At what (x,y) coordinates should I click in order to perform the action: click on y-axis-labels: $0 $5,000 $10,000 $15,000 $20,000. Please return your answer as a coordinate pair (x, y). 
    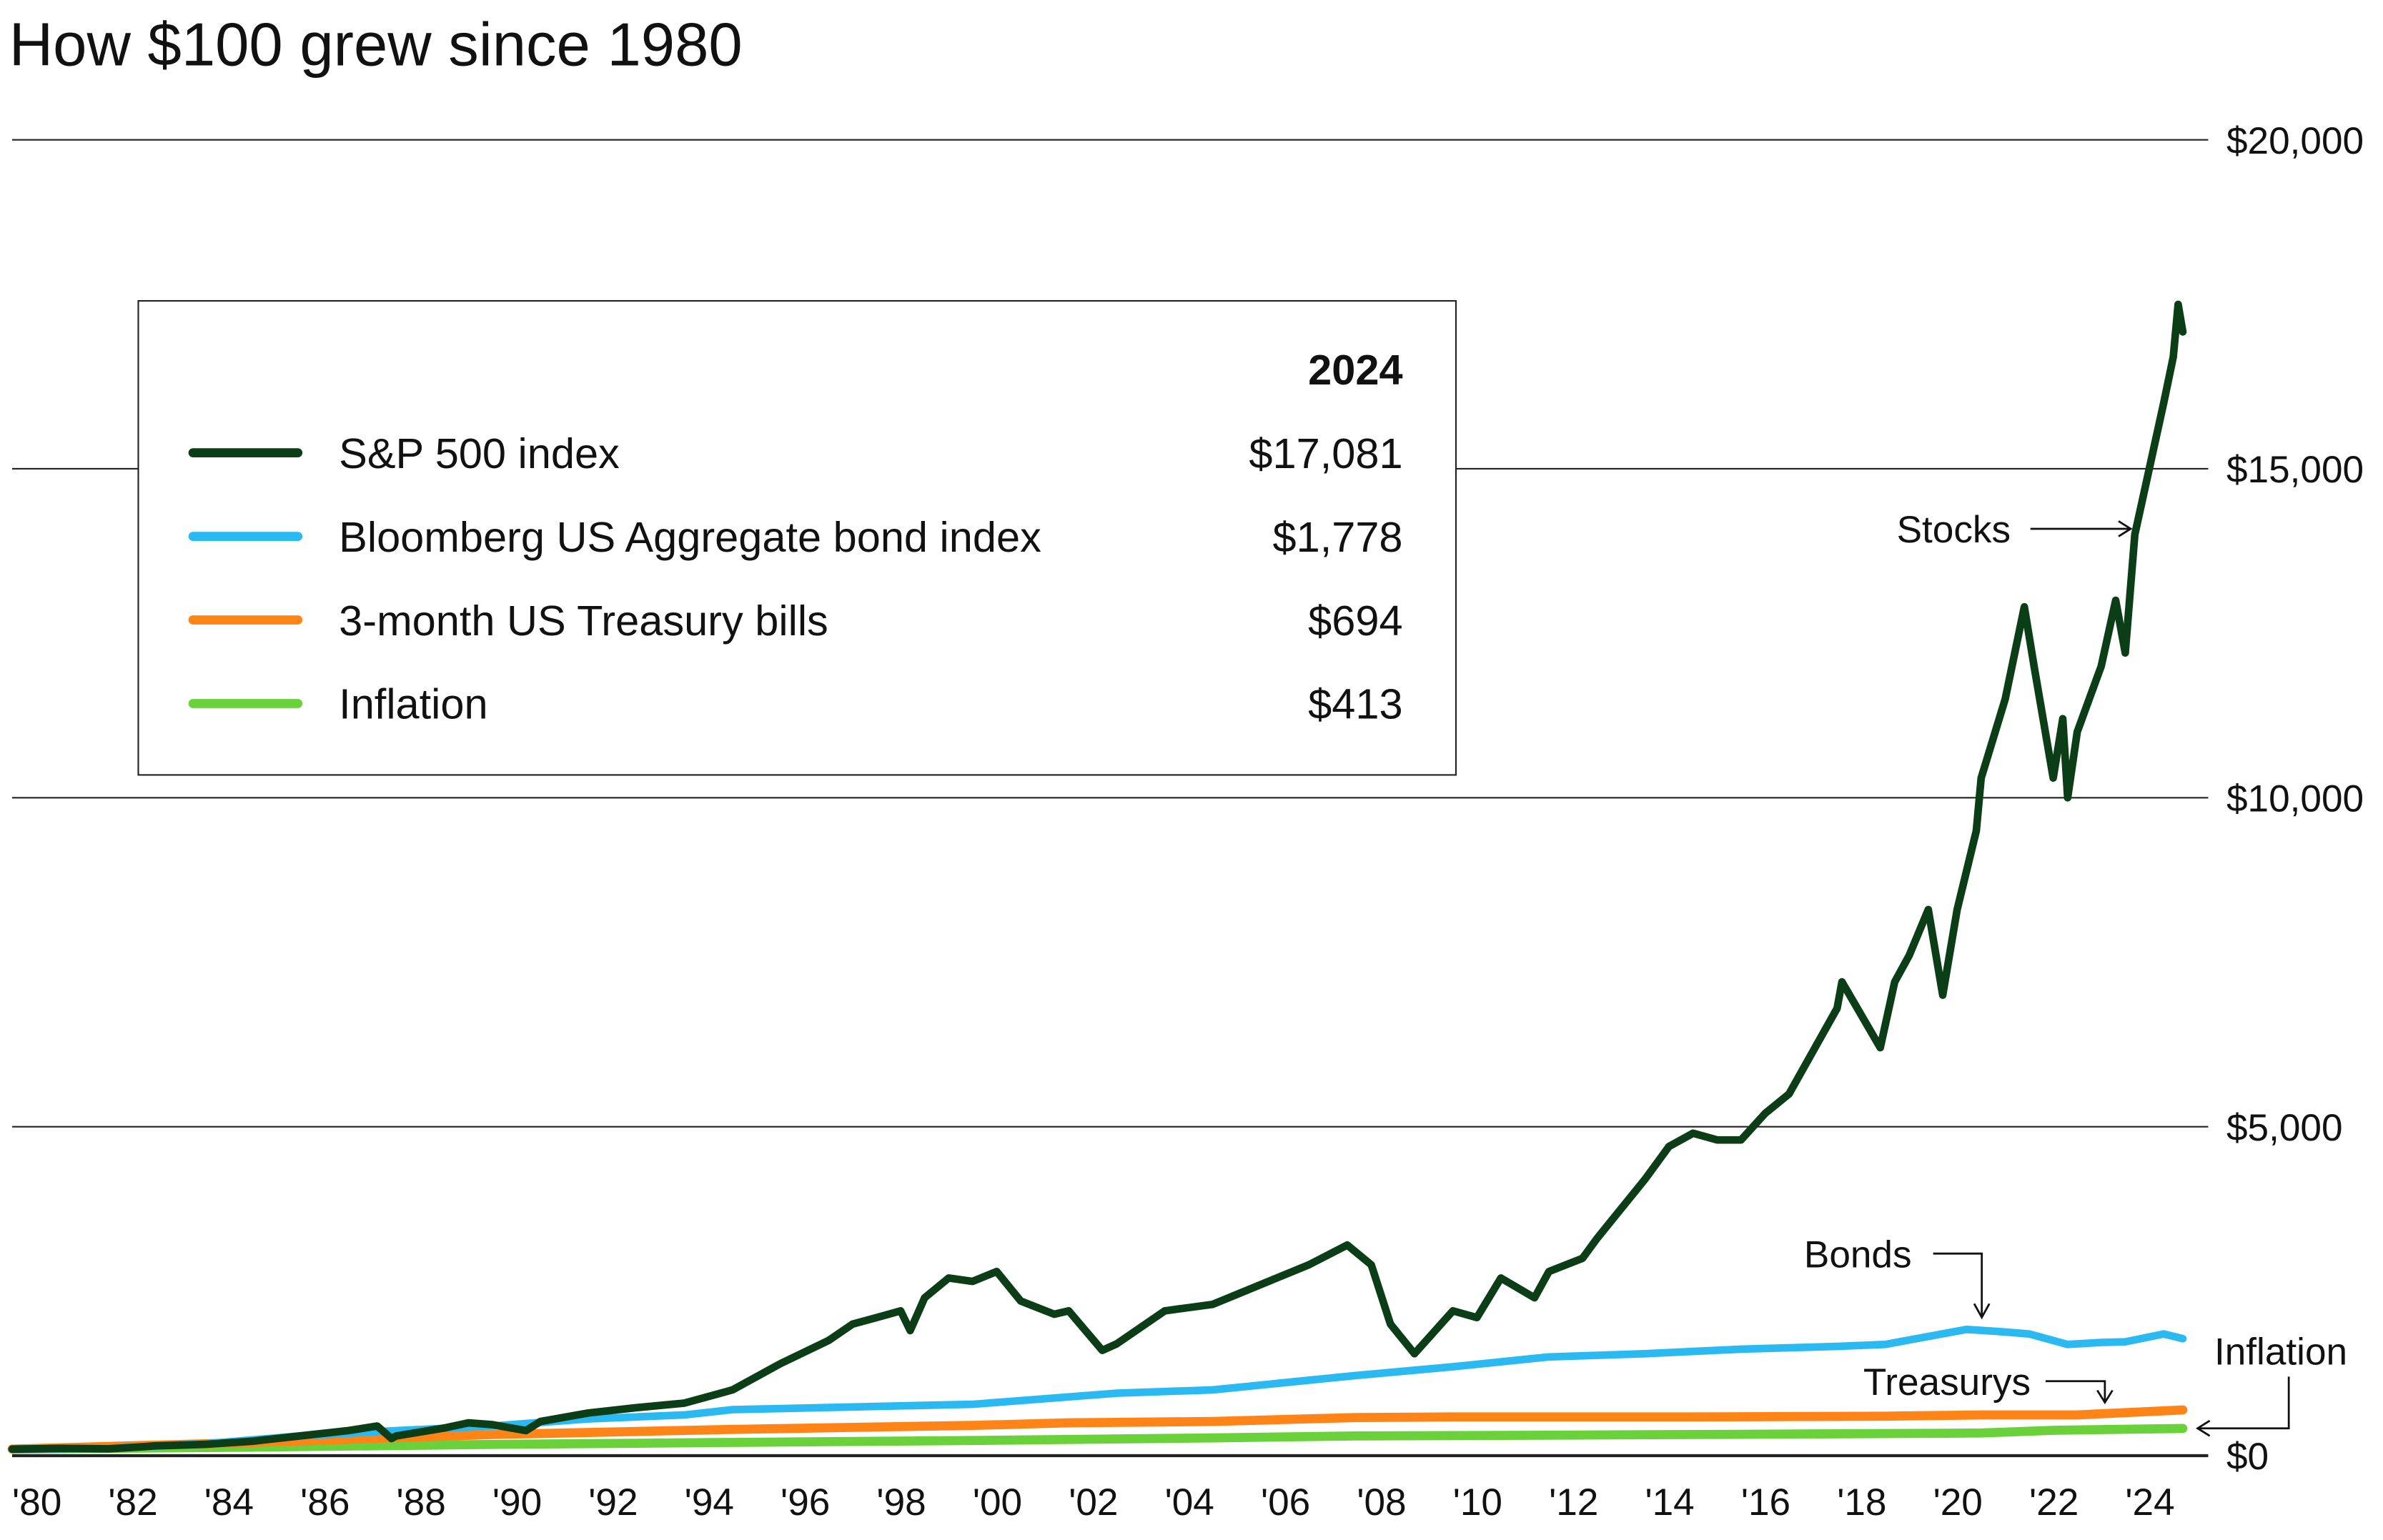
    Looking at the image, I should click on (2295, 799).